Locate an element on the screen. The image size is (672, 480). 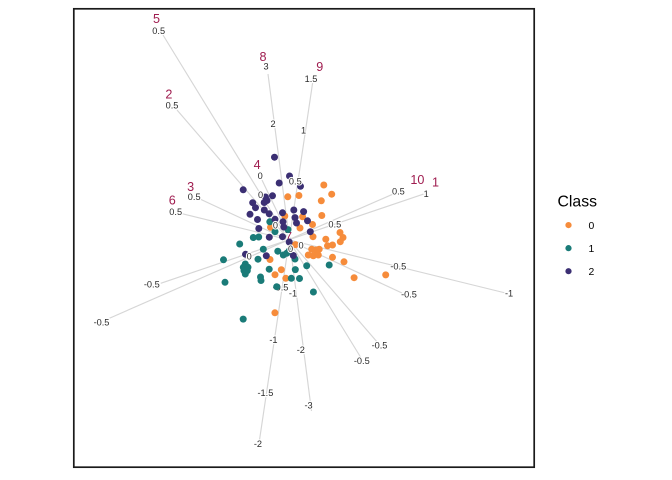
svg-text: Class is located at coordinates (578, 201).